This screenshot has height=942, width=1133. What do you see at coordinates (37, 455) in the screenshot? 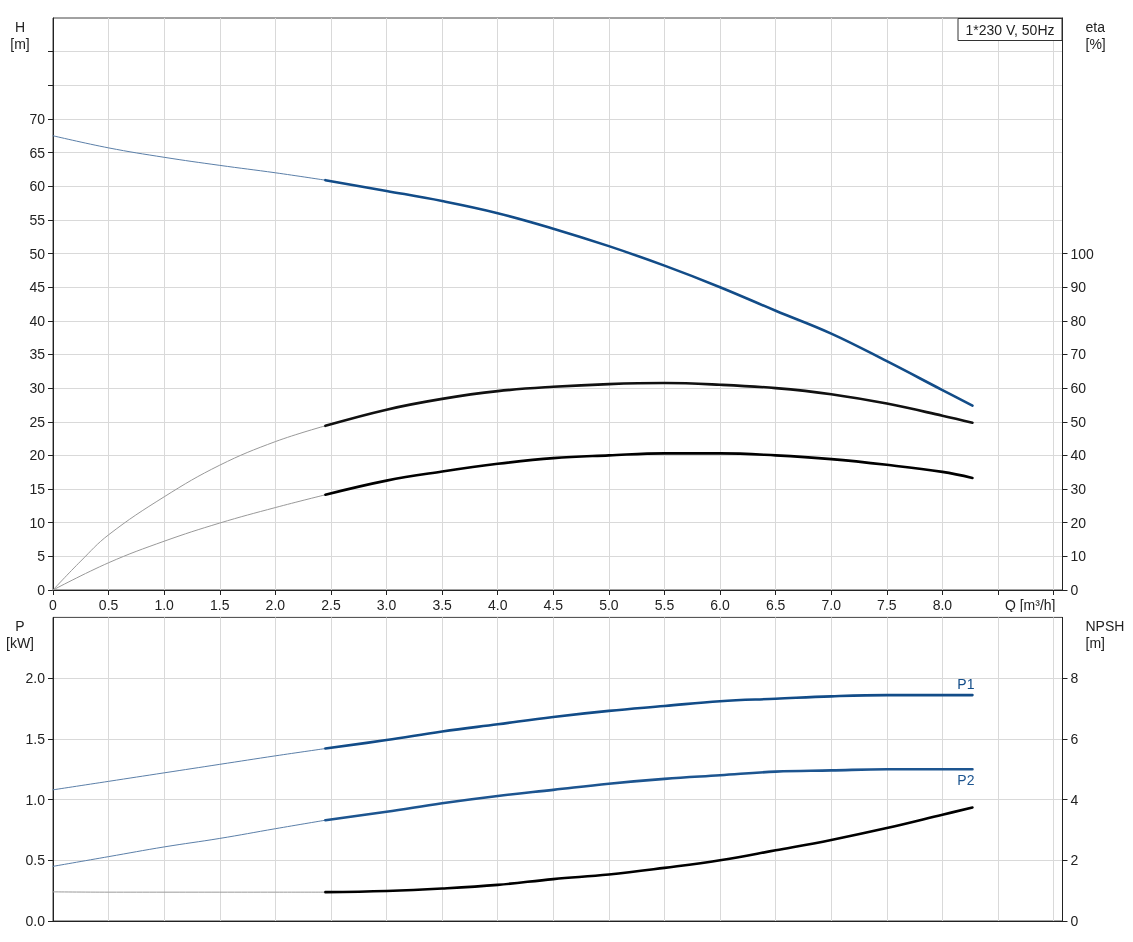
I see `y-tick-label: 20` at bounding box center [37, 455].